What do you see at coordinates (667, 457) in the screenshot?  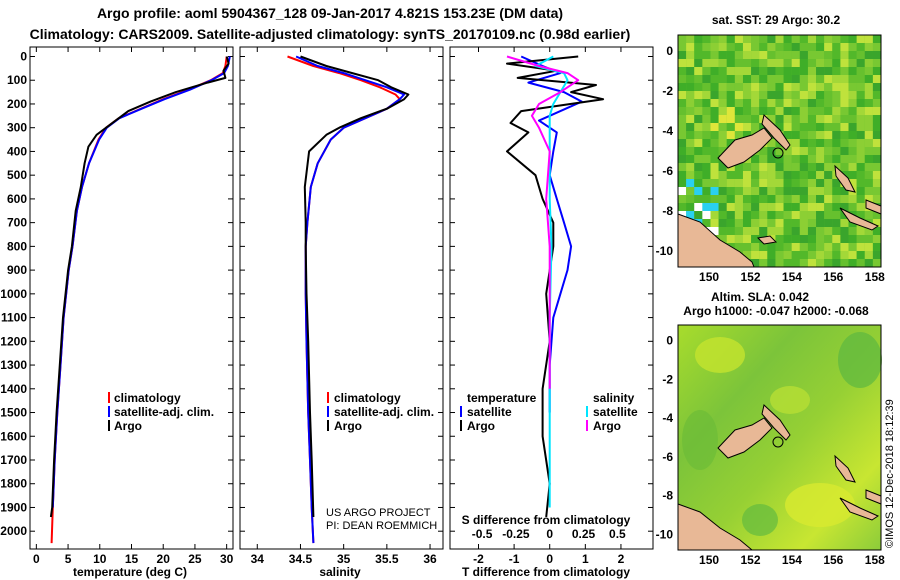 I see `sla_map-lat-tick-label: -6` at bounding box center [667, 457].